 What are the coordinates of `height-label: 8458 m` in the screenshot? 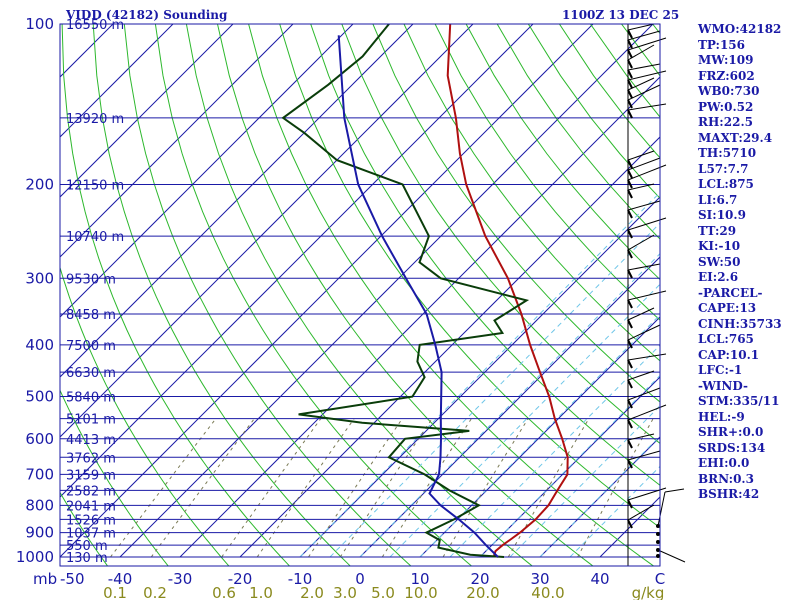 It's located at (91, 315).